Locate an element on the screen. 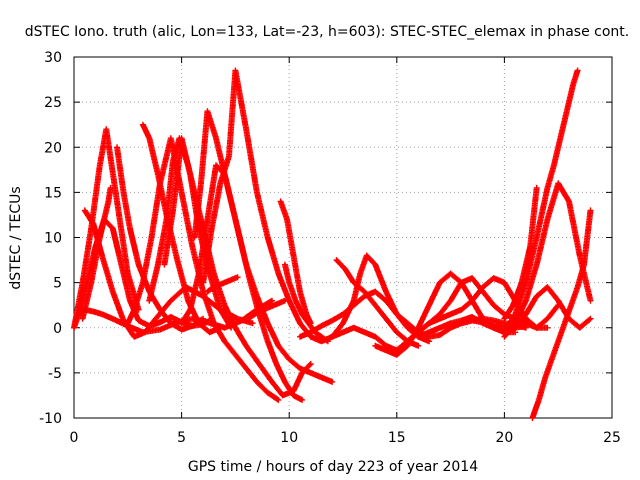 The width and height of the screenshot is (640, 480). series-sat-aa is located at coordinates (541, 201).